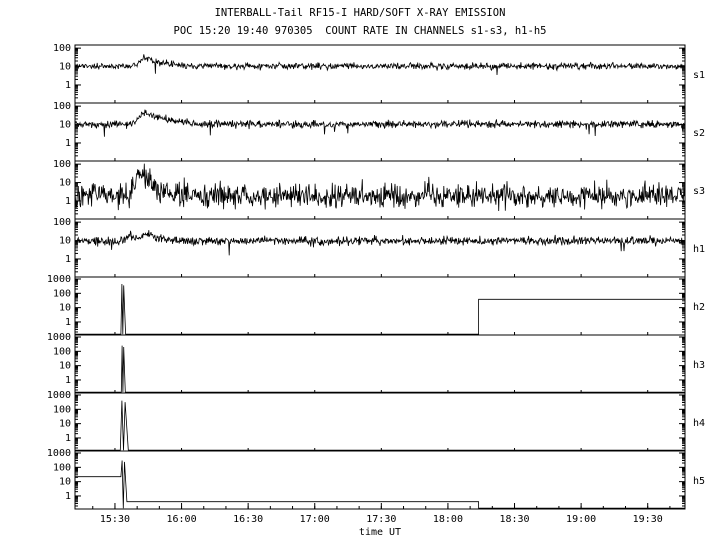 The image size is (720, 550). What do you see at coordinates (699, 191) in the screenshot?
I see `panel-label-s3: s3` at bounding box center [699, 191].